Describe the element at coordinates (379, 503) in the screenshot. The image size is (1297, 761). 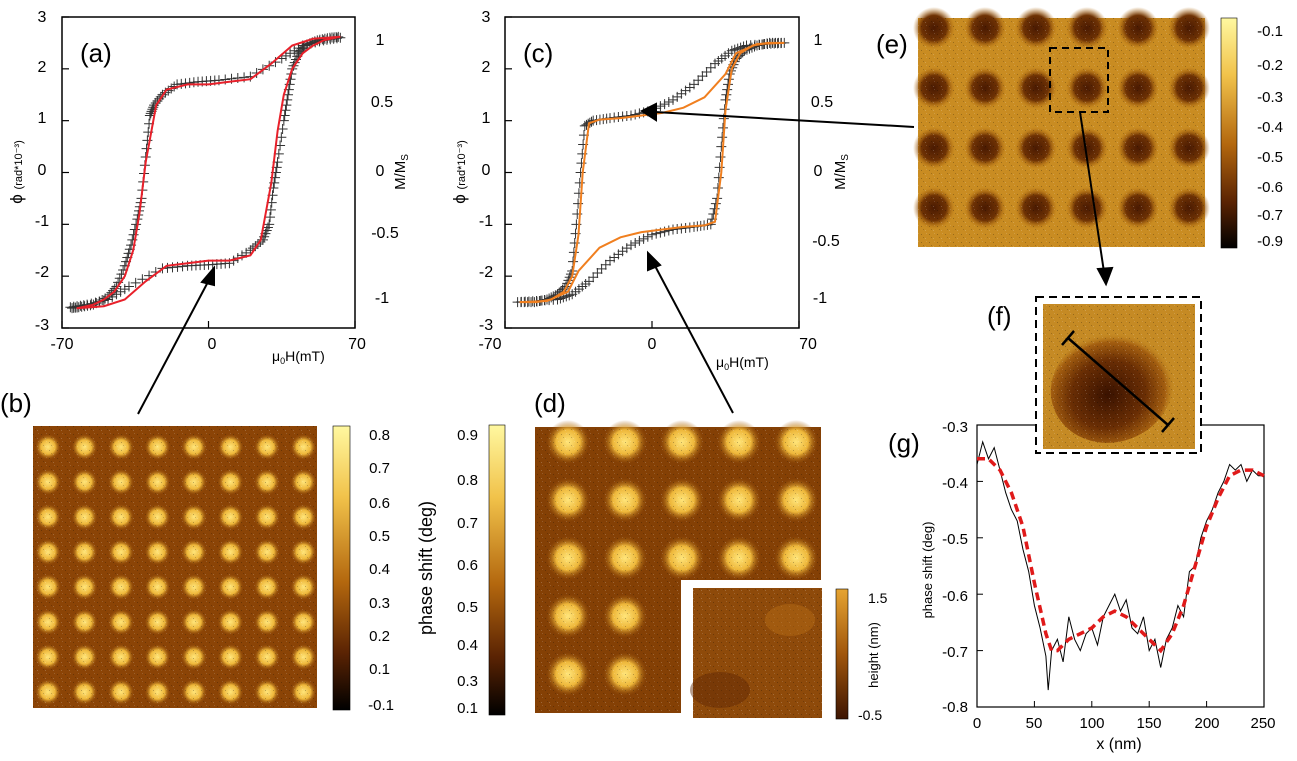
I see `colorbar-tick: 0.6` at that location.